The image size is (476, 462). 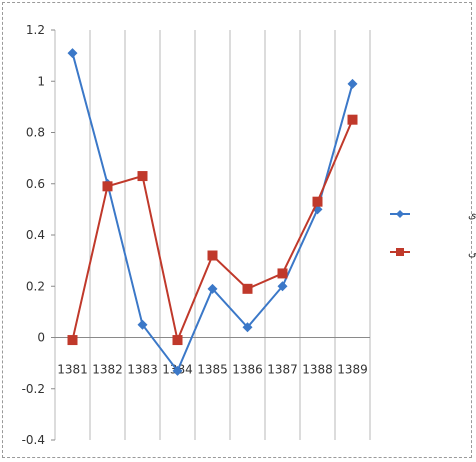 What do you see at coordinates (72, 370) in the screenshot?
I see `x-tick-label: 1381` at bounding box center [72, 370].